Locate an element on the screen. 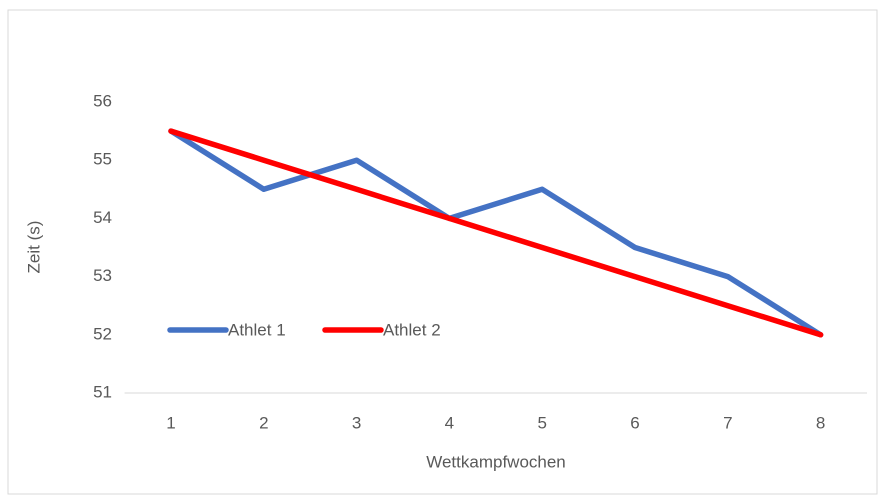  y-tick-label: 56 is located at coordinates (102, 100).